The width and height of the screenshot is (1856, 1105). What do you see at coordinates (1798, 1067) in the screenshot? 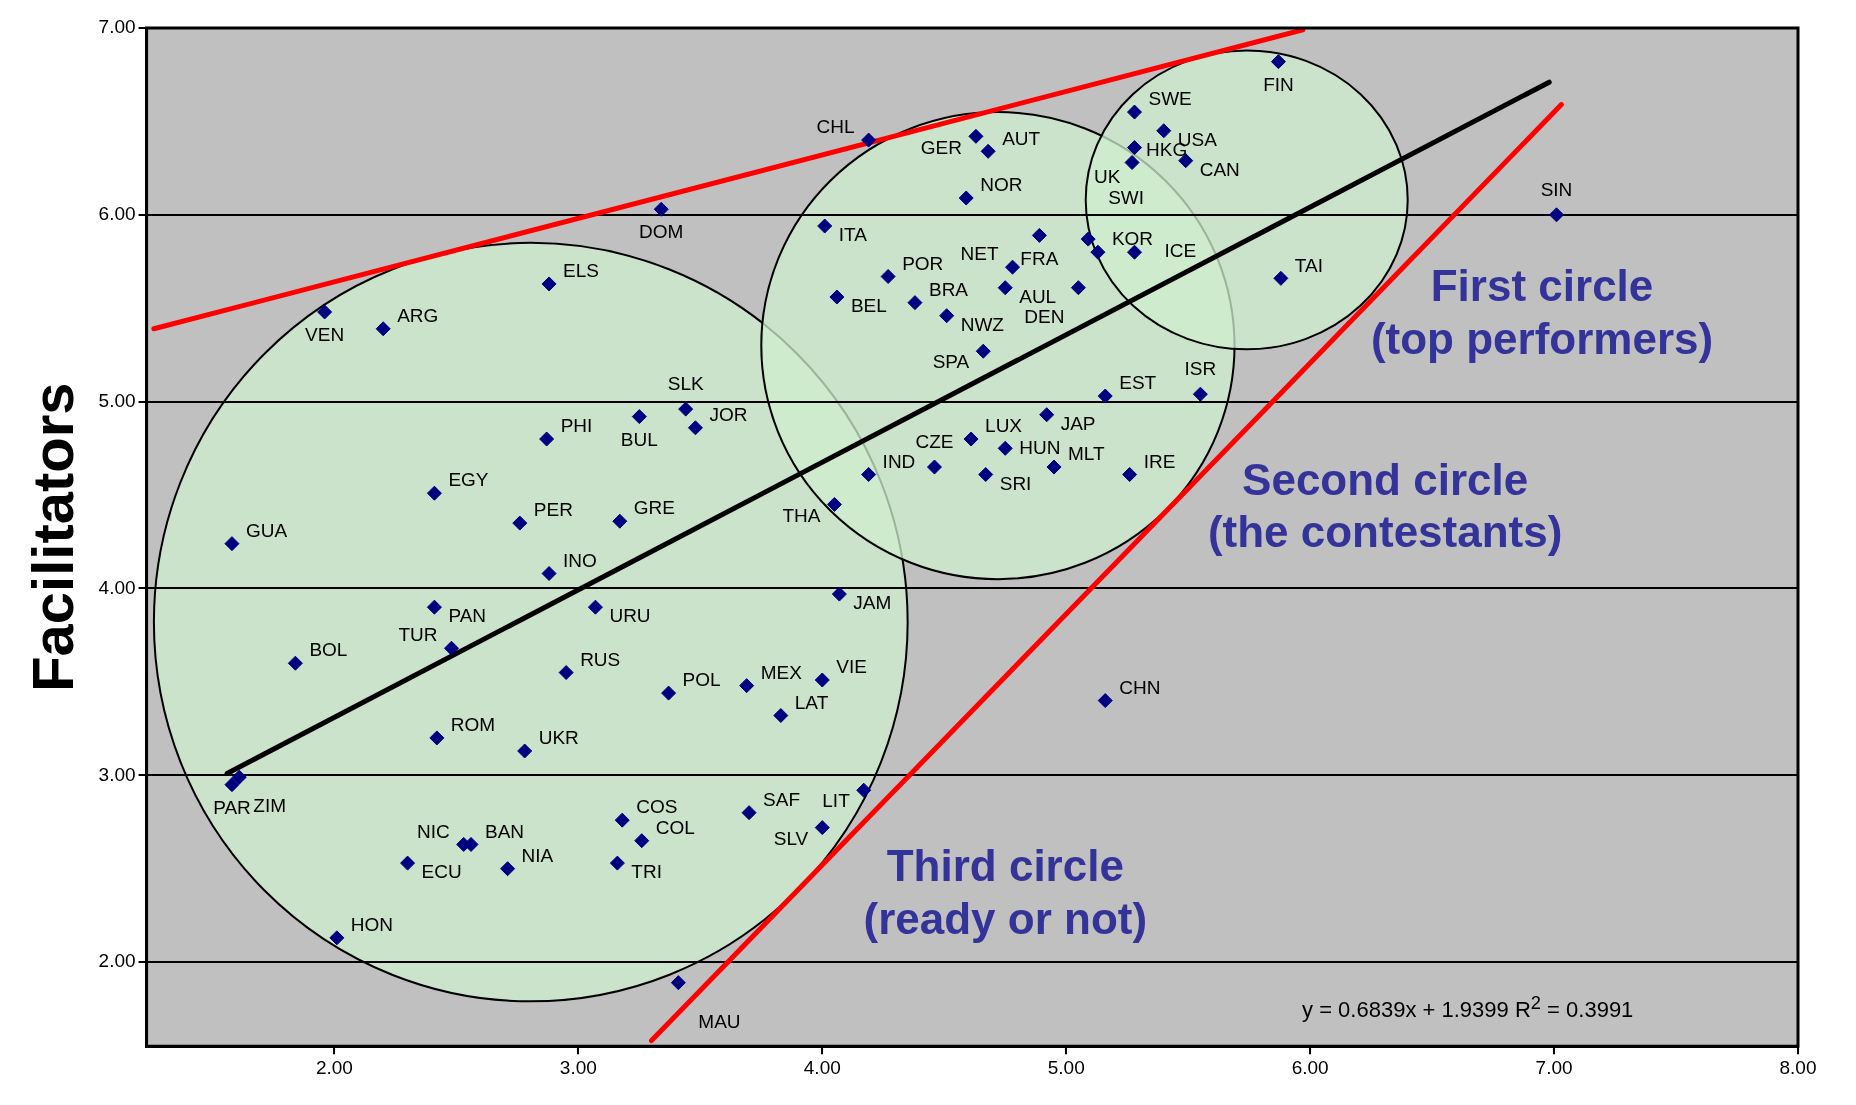
I see `x-tick-label: 8.00` at bounding box center [1798, 1067].